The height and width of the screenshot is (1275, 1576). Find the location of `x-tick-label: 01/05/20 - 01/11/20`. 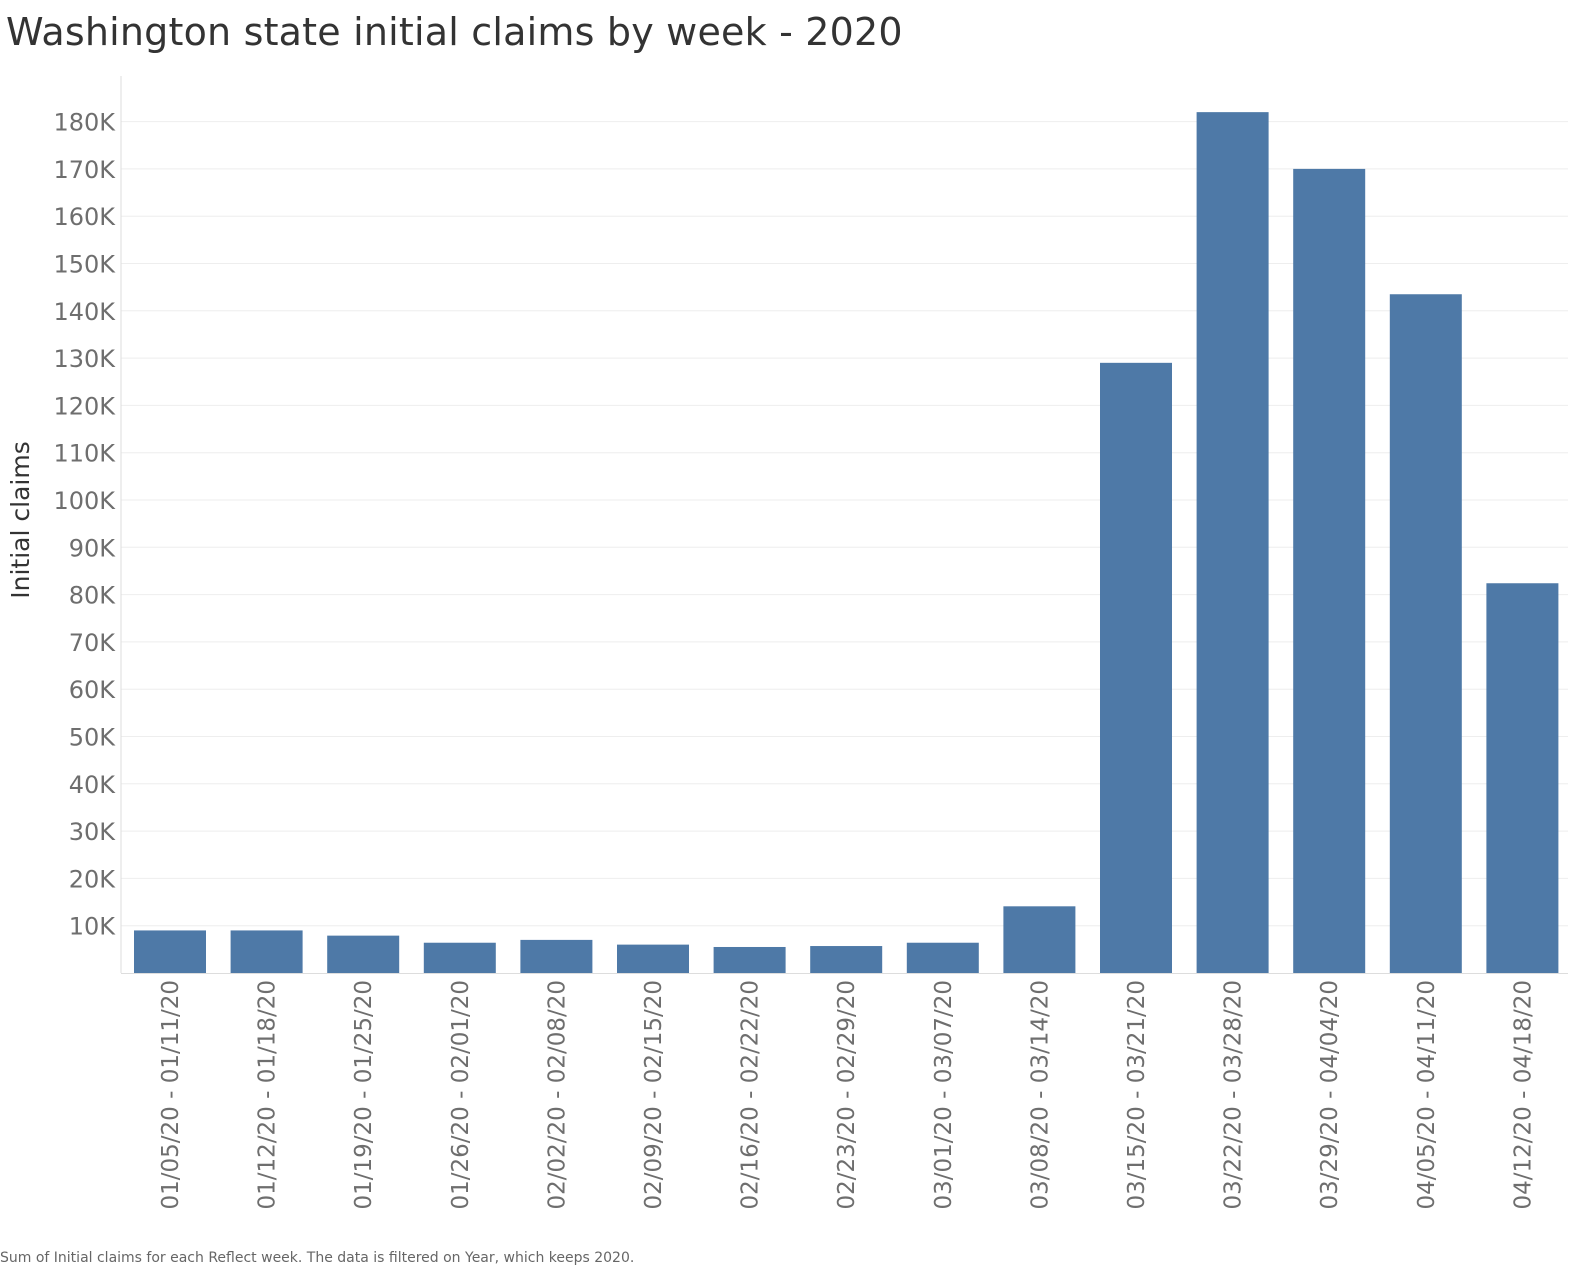

x-tick-label: 01/05/20 - 01/11/20 is located at coordinates (171, 1095).